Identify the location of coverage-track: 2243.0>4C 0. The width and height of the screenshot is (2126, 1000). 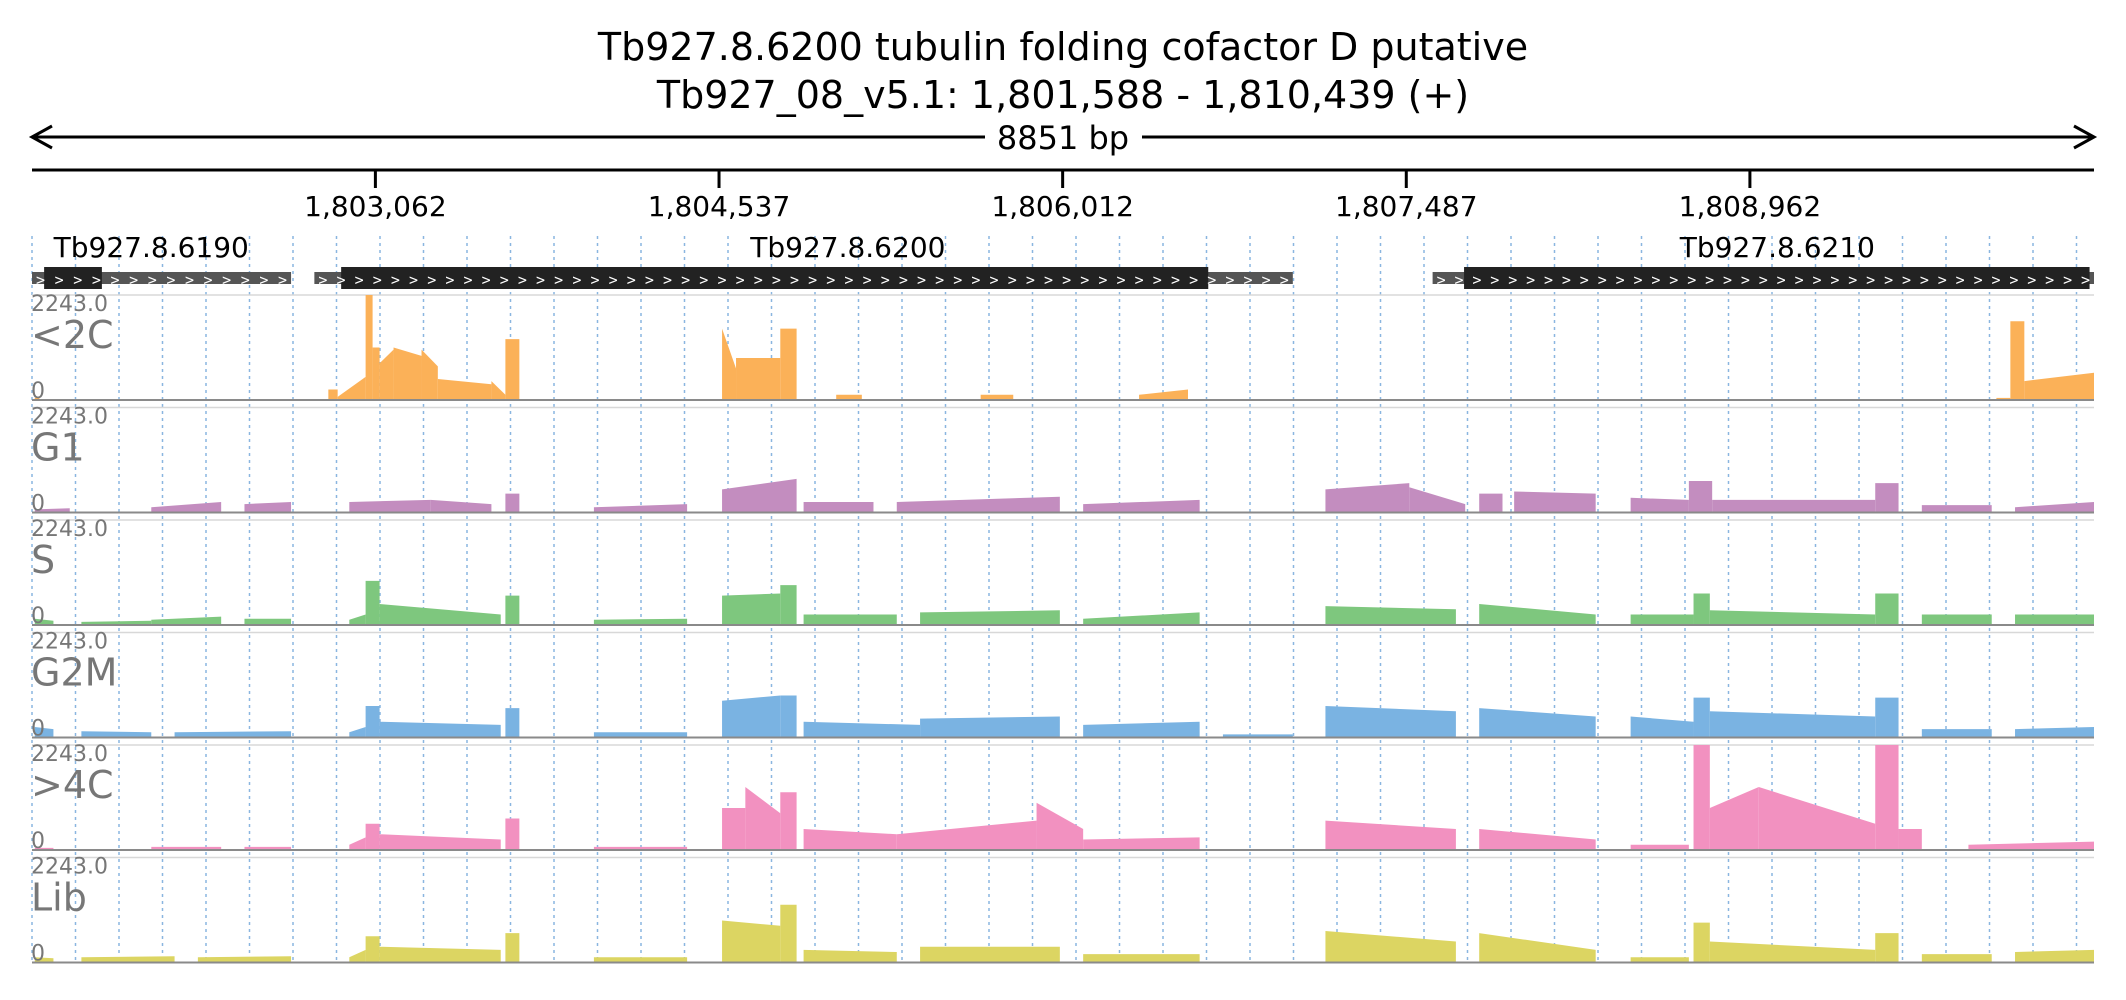
(1062, 798).